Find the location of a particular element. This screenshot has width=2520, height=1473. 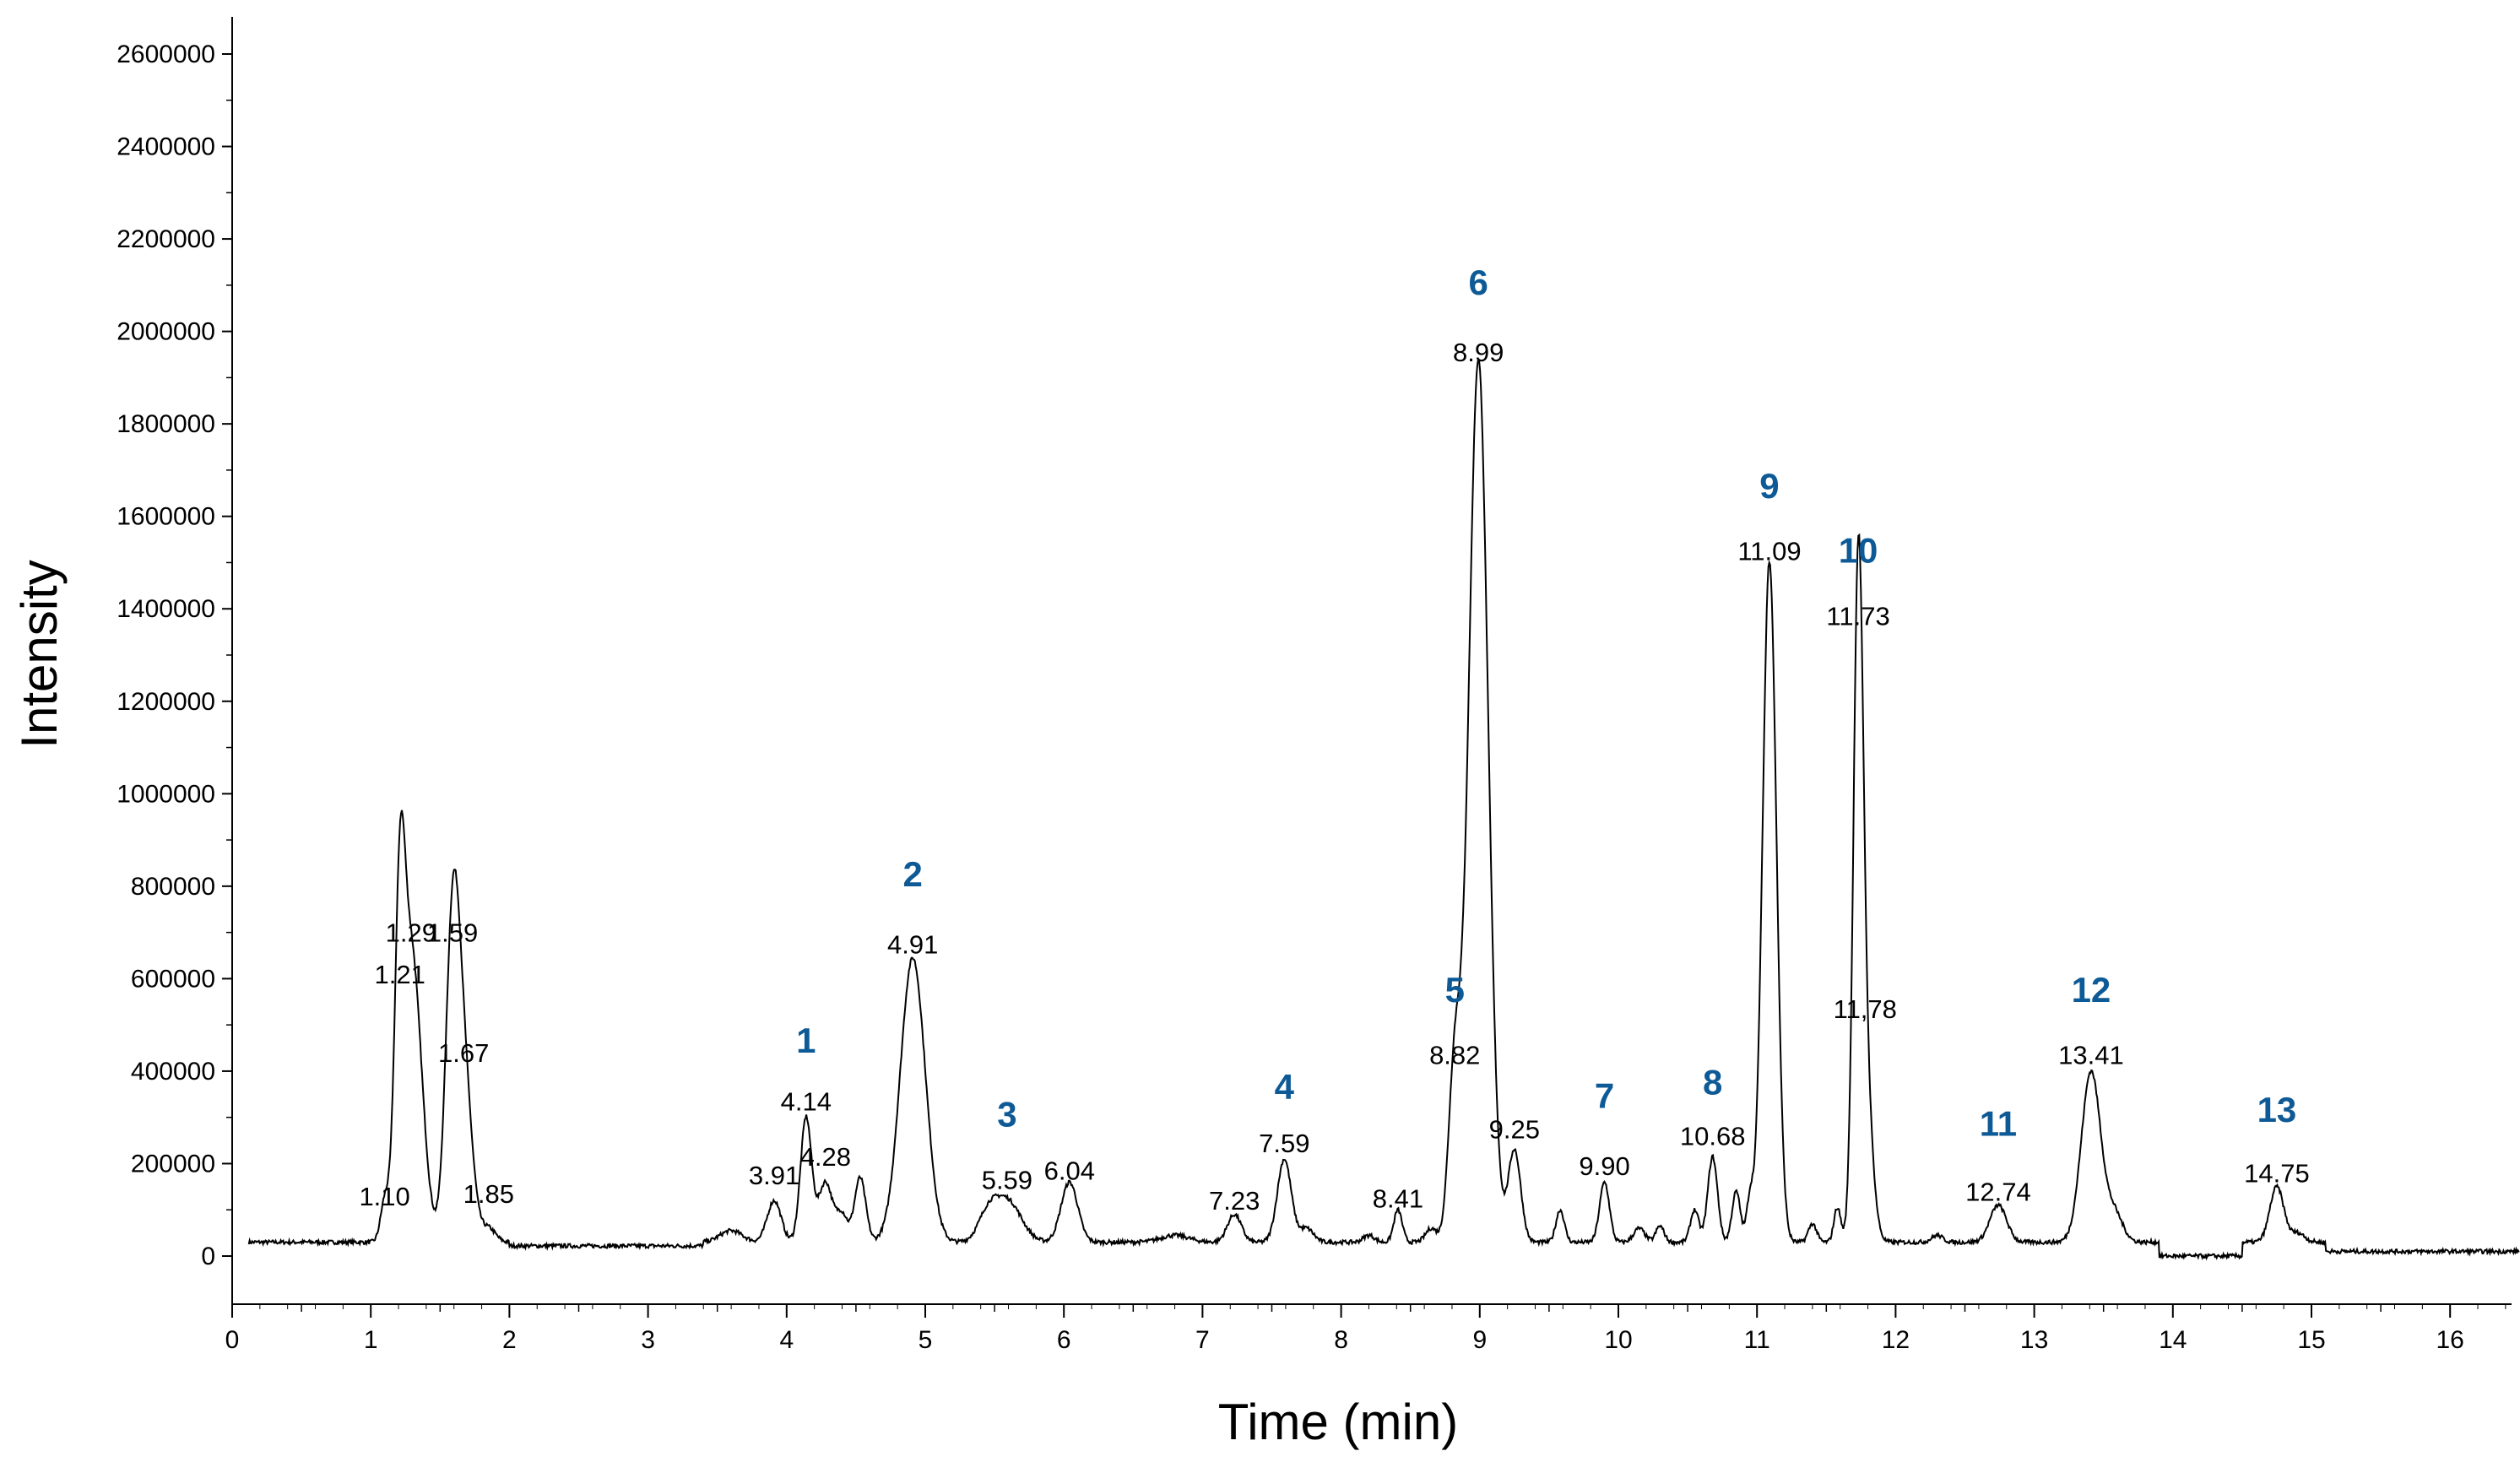

x-tick-label: 3 is located at coordinates (648, 1340).